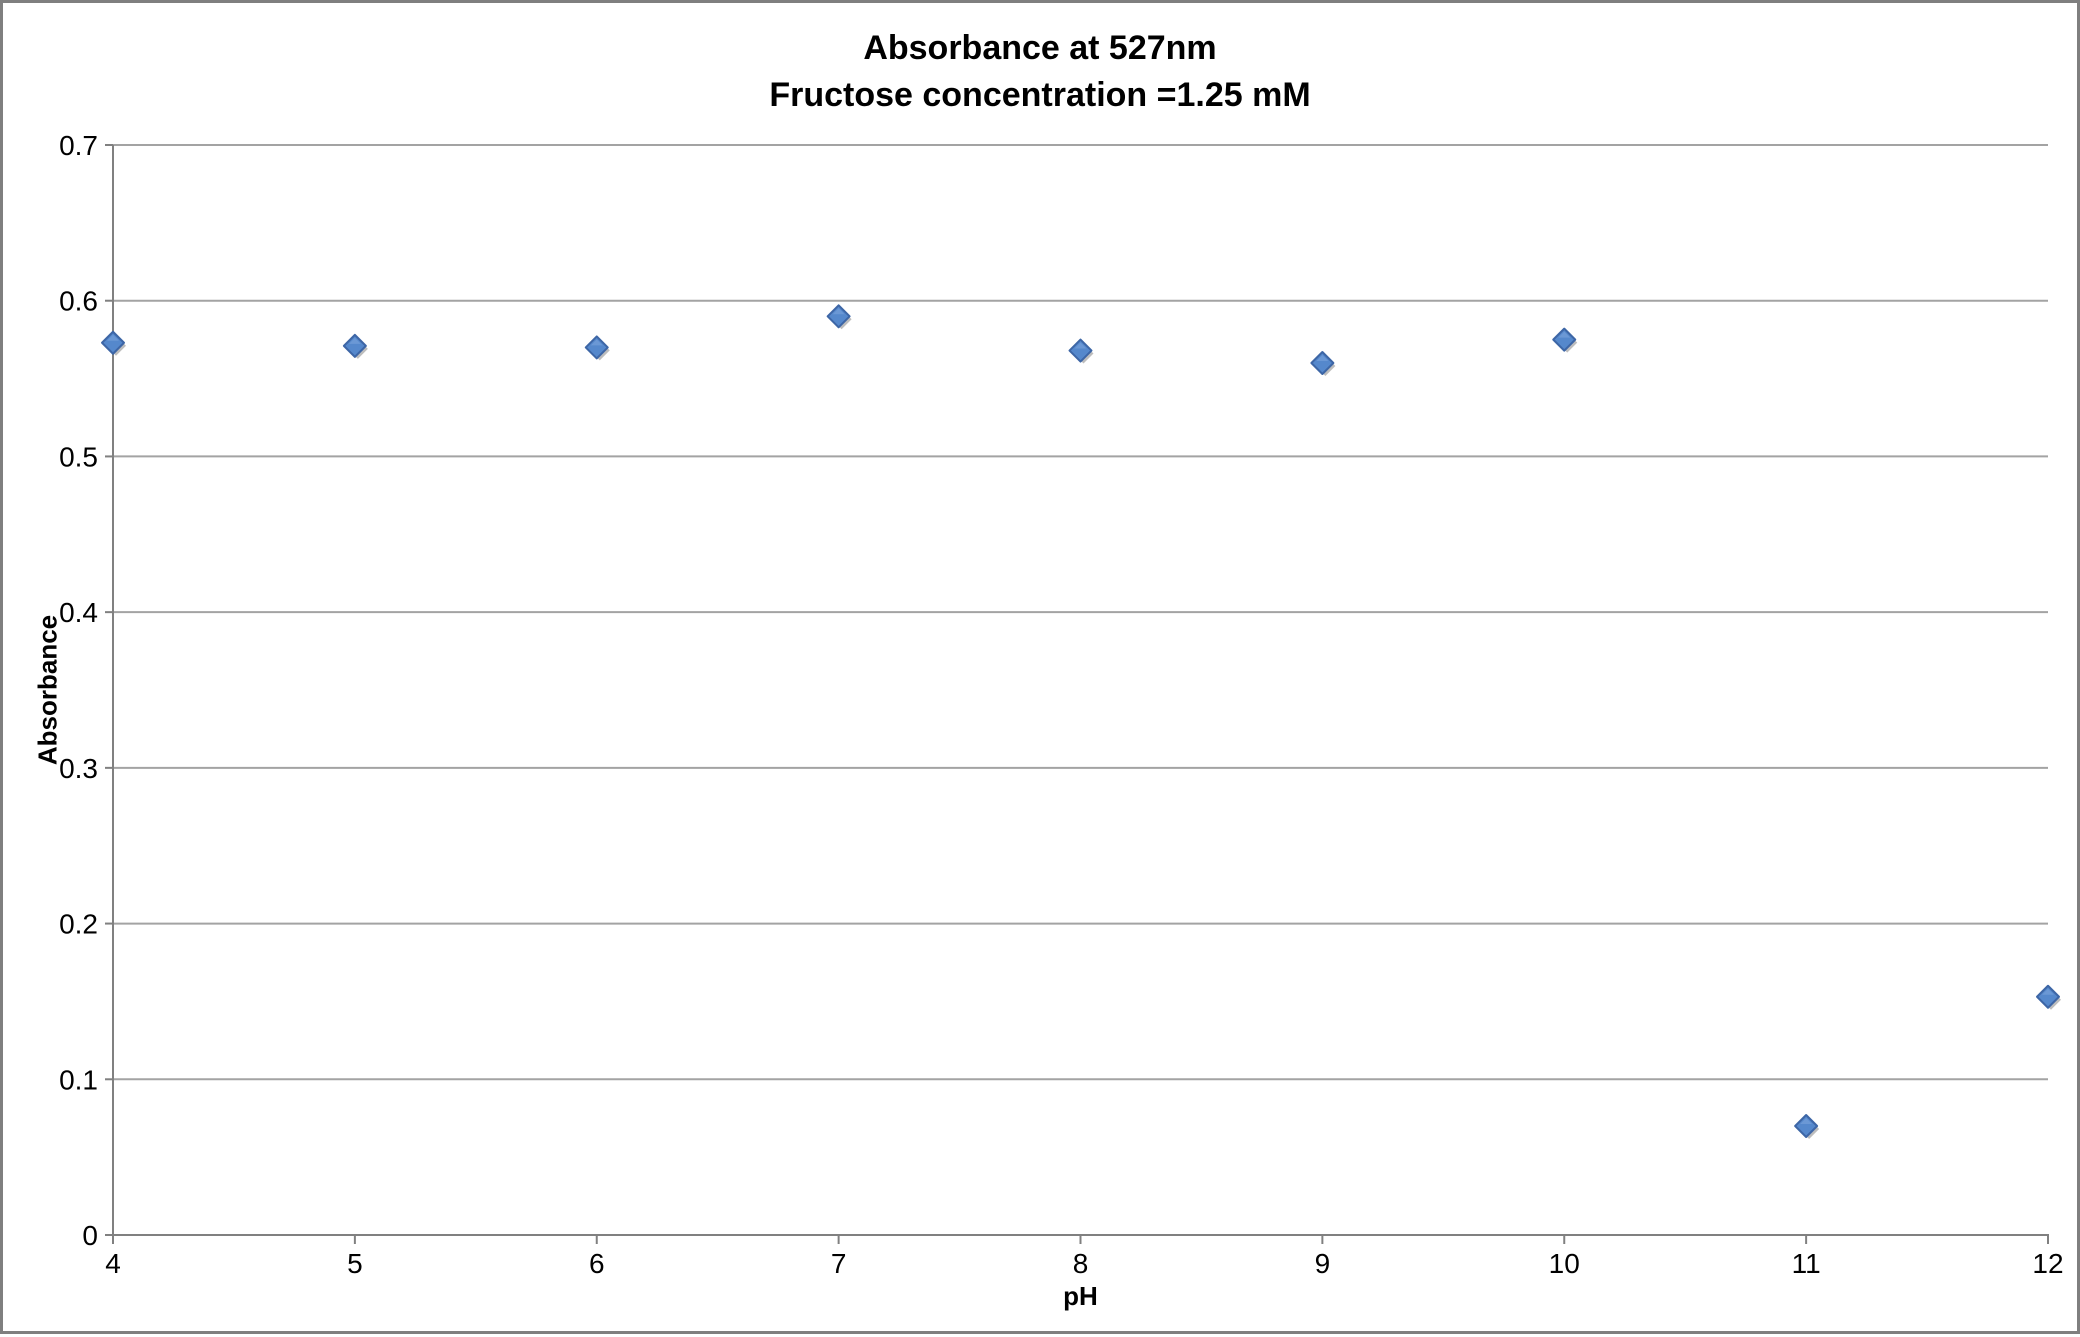 This screenshot has height=1337, width=2080. Describe the element at coordinates (113, 1263) in the screenshot. I see `x-tick-label: 4` at that location.